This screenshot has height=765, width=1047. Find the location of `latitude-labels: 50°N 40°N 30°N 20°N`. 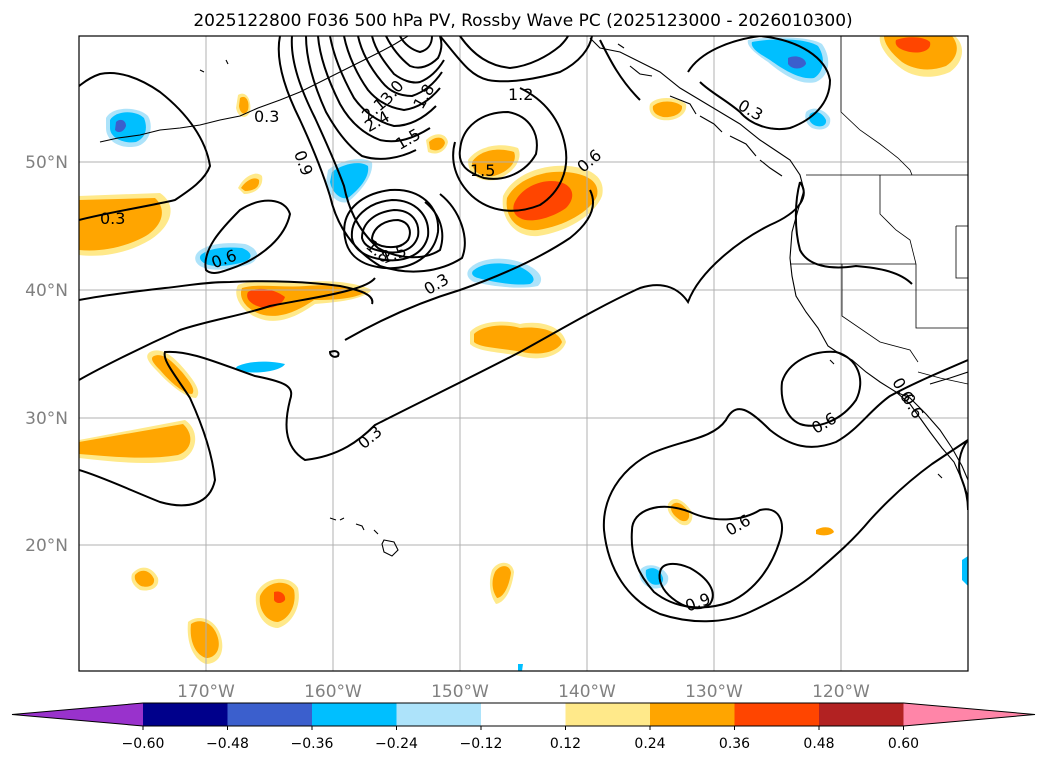

latitude-labels: 50°N 40°N 30°N 20°N is located at coordinates (46, 354).